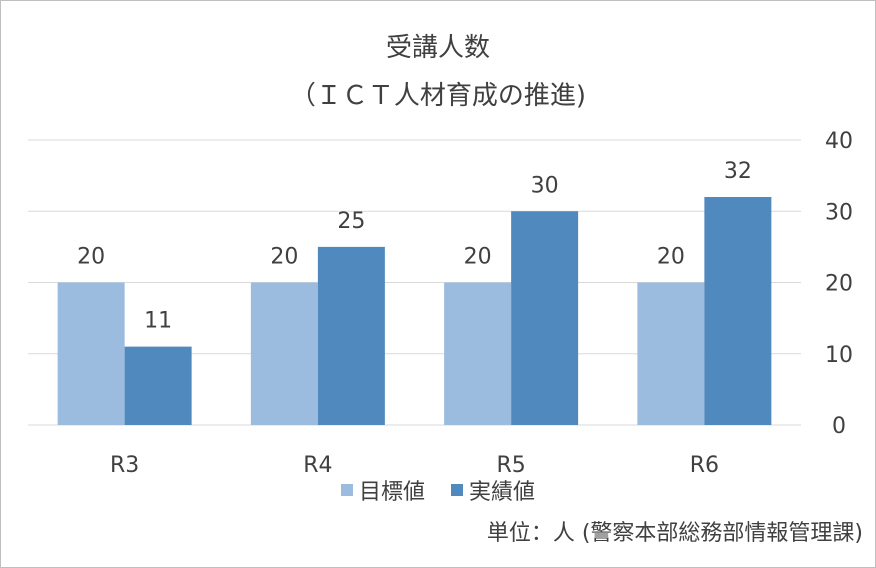 The width and height of the screenshot is (876, 568). Describe the element at coordinates (124, 465) in the screenshot. I see `x-tick-label-R3: R3` at that location.